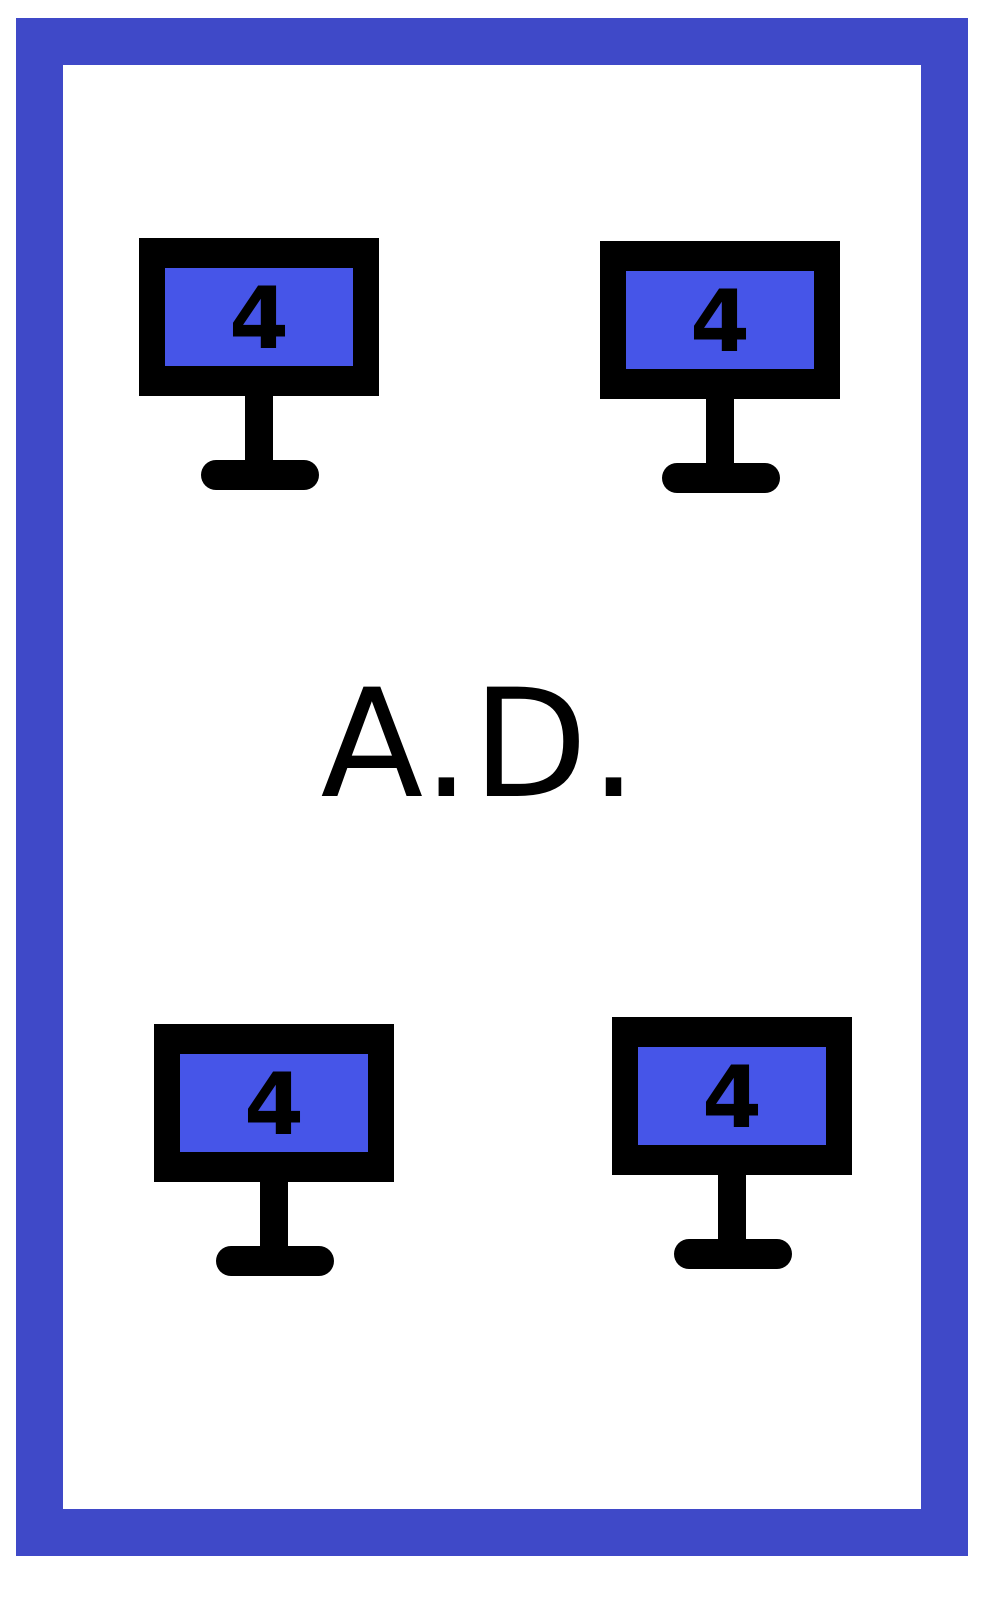 This screenshot has height=1600, width=1000. What do you see at coordinates (480, 745) in the screenshot?
I see `center-label: A.D.` at bounding box center [480, 745].